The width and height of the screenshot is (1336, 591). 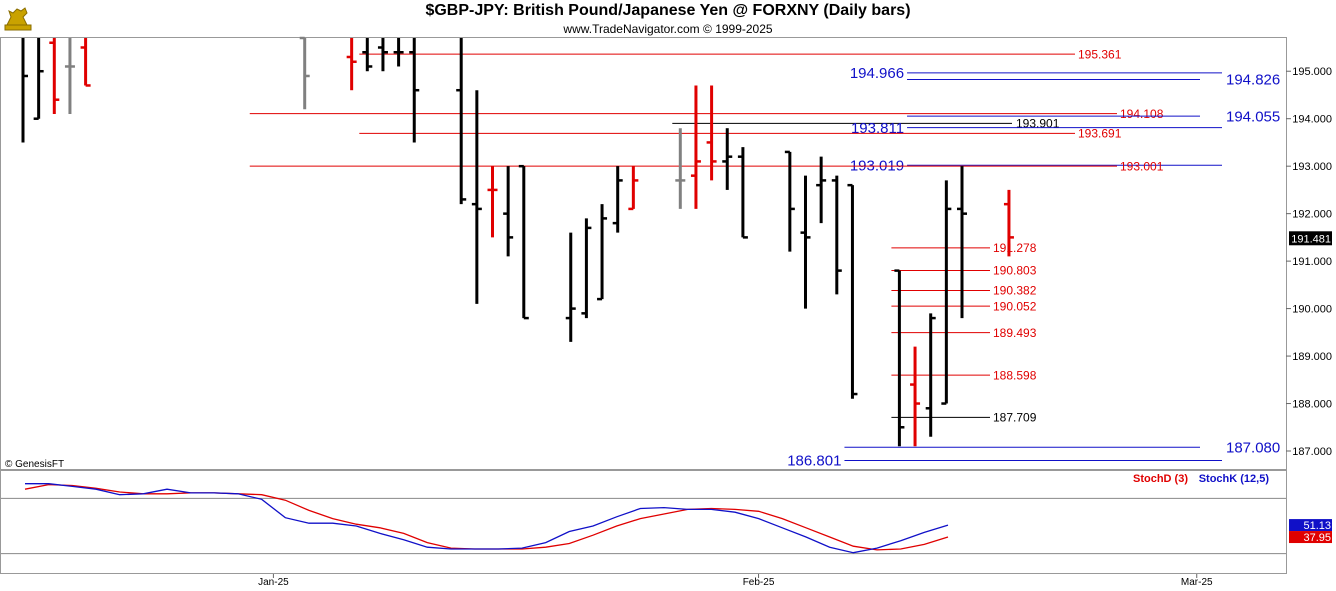 I want to click on level-label: 190.382, so click(x=1015, y=291).